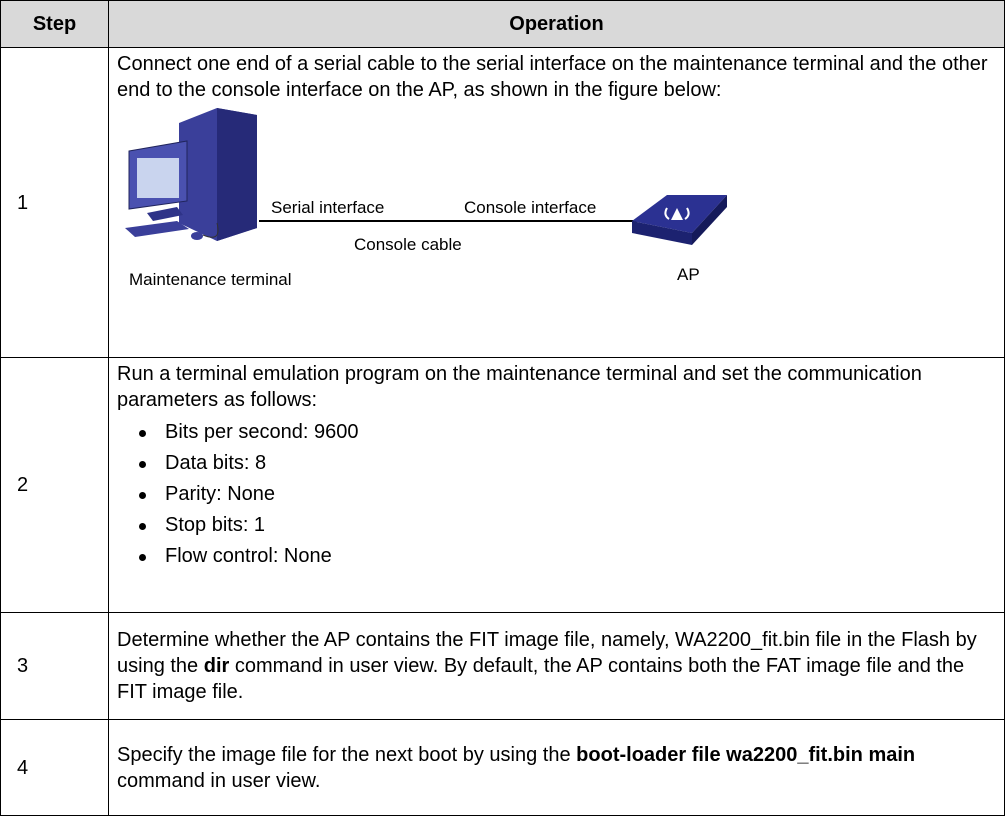  What do you see at coordinates (556, 24) in the screenshot?
I see `header-cell: Operation` at bounding box center [556, 24].